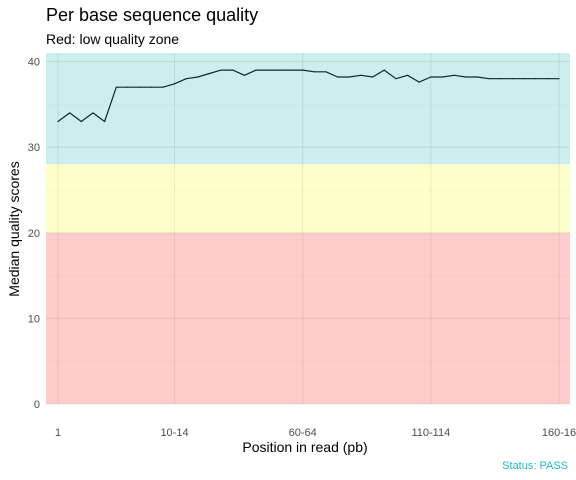 The height and width of the screenshot is (480, 576). I want to click on x-tick-labels: 1 10-14 60-64 110-114 160-16, so click(315, 433).